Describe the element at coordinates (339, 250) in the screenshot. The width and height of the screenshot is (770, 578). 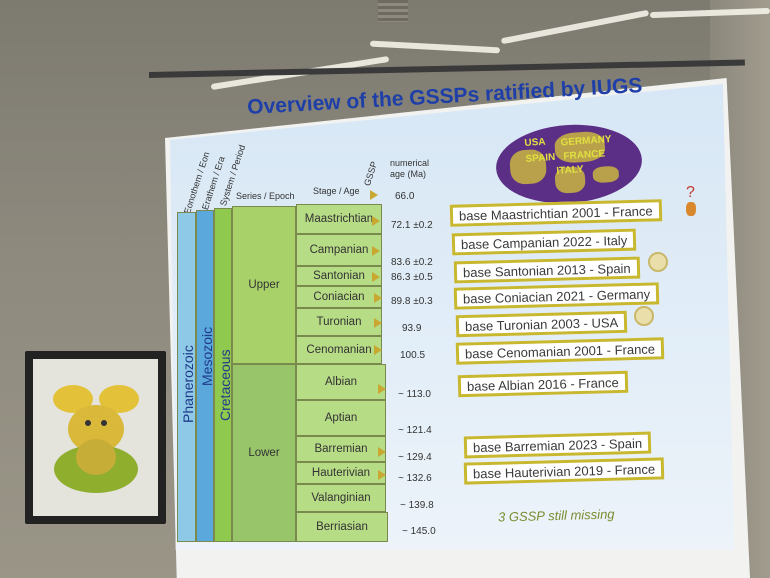
I see `stage-cell: Campanian` at that location.